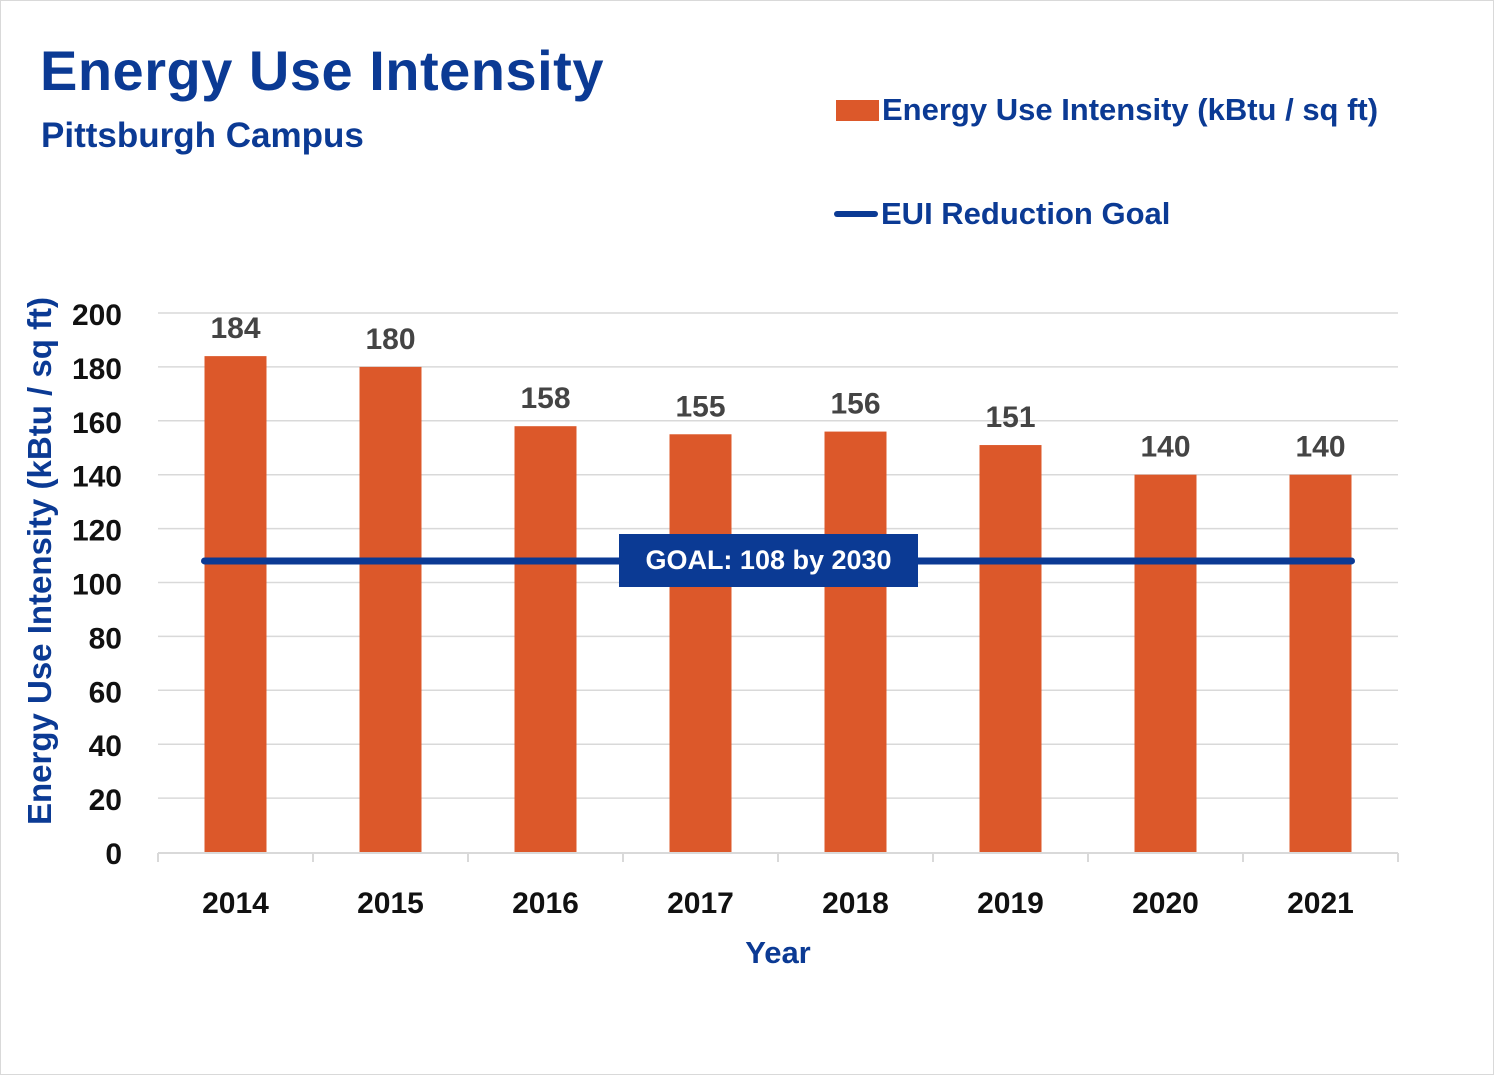 This screenshot has height=1075, width=1494. I want to click on y-tick-label: 0, so click(113, 854).